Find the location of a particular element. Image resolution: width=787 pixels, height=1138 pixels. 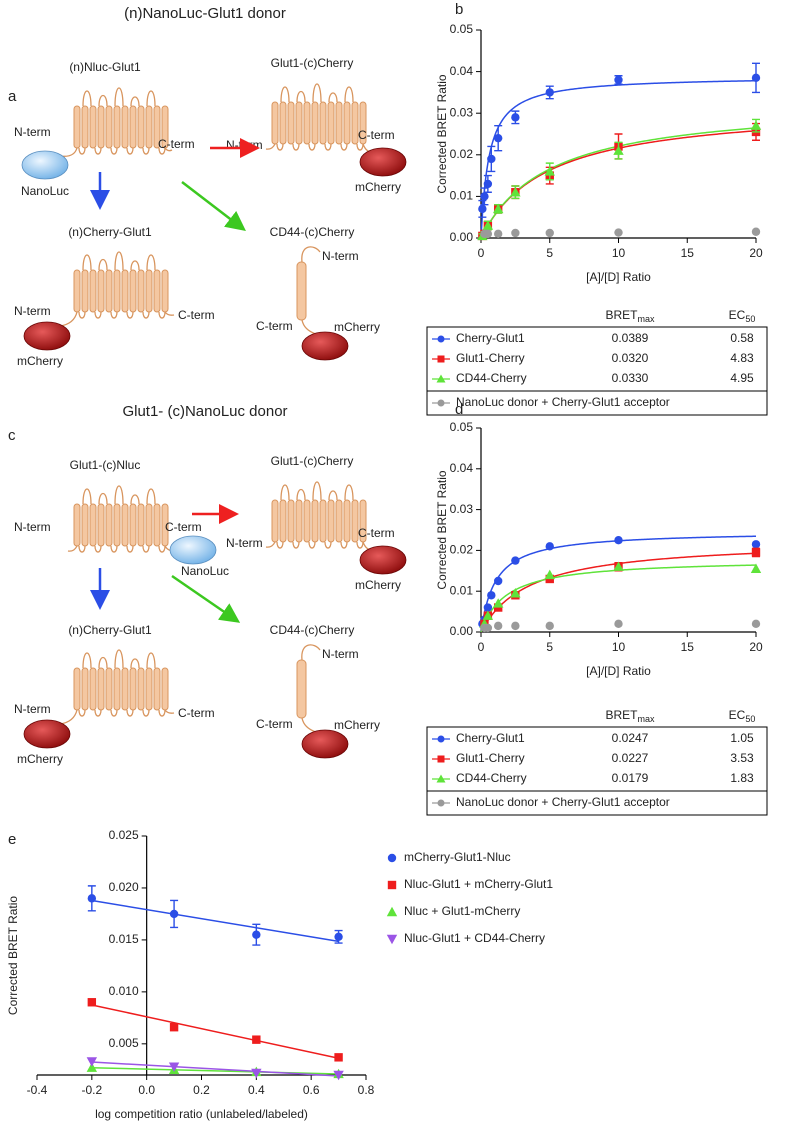

x-tick-label: 0.0 is located at coordinates (146, 1090).